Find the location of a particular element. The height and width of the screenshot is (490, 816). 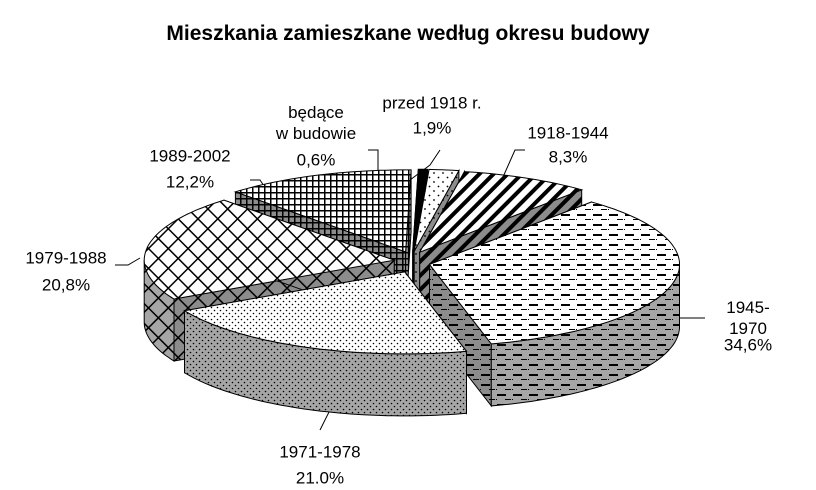

value-label: 20,8% is located at coordinates (66, 285).